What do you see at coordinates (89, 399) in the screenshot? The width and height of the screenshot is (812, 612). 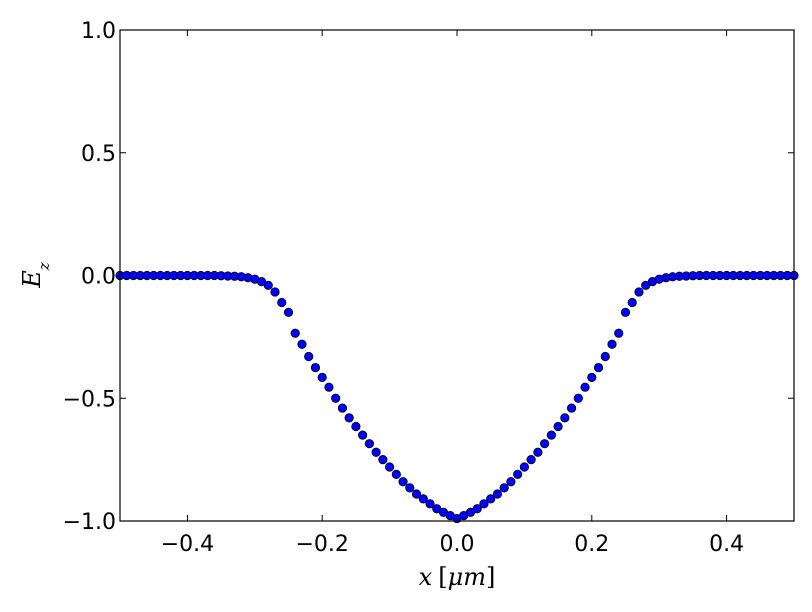 I see `y-tick-label: −0.5` at bounding box center [89, 399].